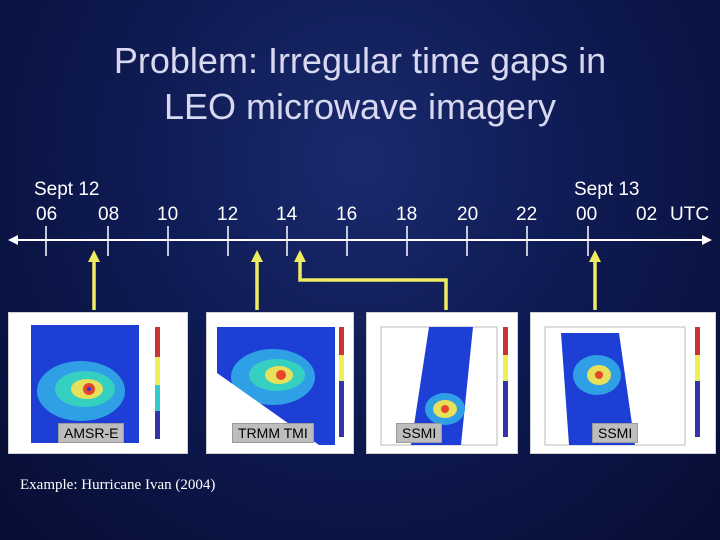 This screenshot has height=540, width=720. I want to click on hour-label: 06, so click(47, 214).